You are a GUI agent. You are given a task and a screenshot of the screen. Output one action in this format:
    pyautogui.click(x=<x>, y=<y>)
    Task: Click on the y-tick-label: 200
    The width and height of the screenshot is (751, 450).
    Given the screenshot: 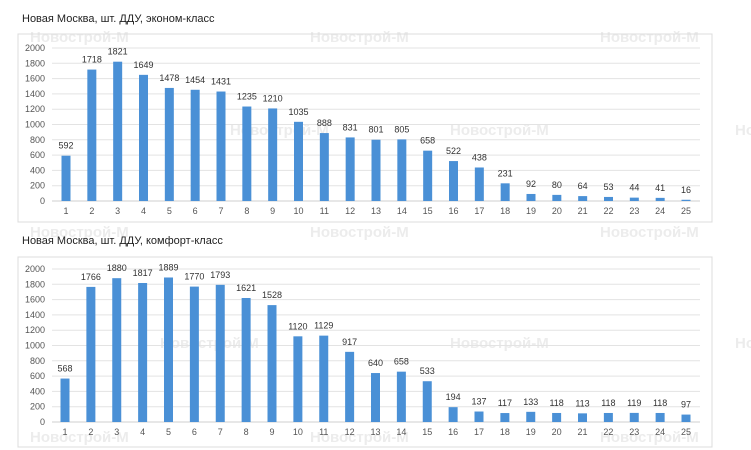 What is the action you would take?
    pyautogui.click(x=37, y=407)
    